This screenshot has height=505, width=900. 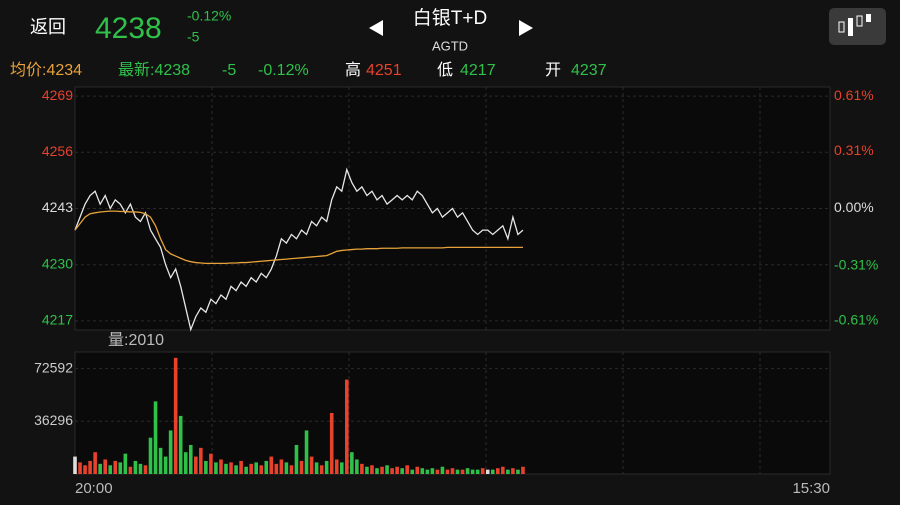 I want to click on header-price: 4238, so click(x=128, y=28).